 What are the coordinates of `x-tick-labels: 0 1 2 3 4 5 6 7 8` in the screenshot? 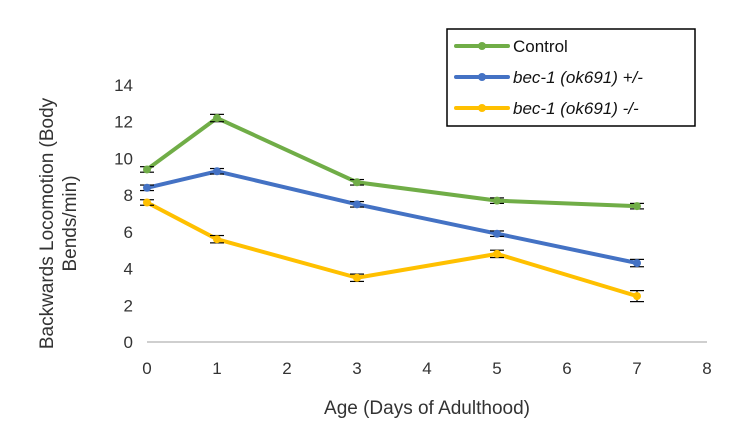 It's located at (426, 368).